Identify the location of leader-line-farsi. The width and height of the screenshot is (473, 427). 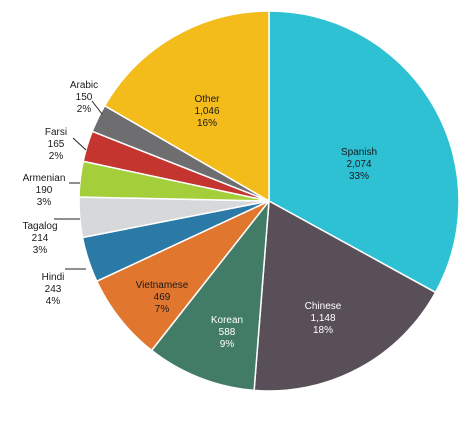
(79, 144).